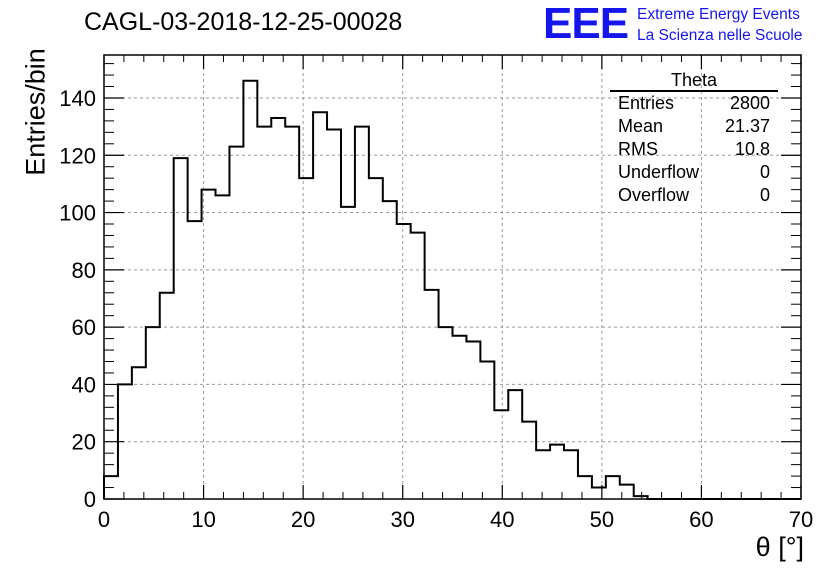 The image size is (836, 572). I want to click on x-tick-label: 20, so click(303, 519).